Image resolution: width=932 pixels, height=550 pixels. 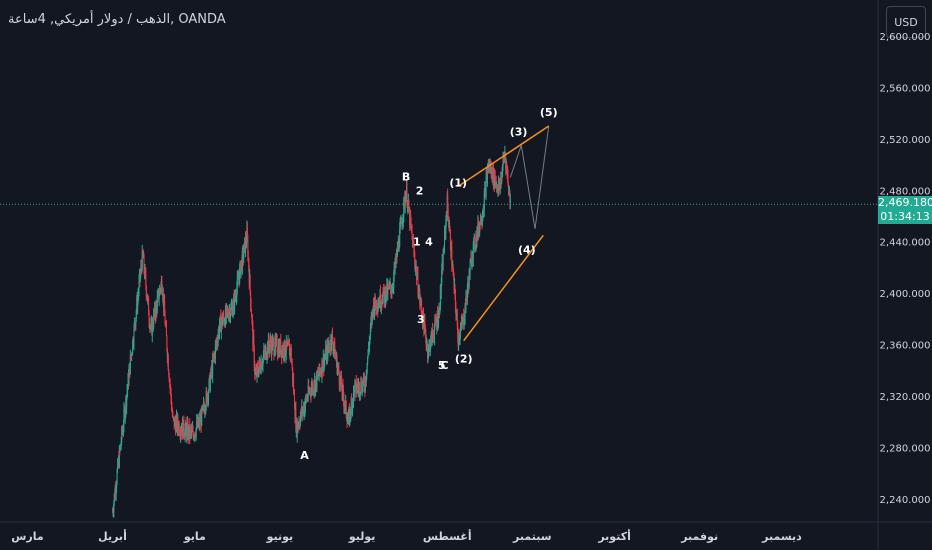 What do you see at coordinates (905, 140) in the screenshot?
I see `y-tick-label: 2,520.000` at bounding box center [905, 140].